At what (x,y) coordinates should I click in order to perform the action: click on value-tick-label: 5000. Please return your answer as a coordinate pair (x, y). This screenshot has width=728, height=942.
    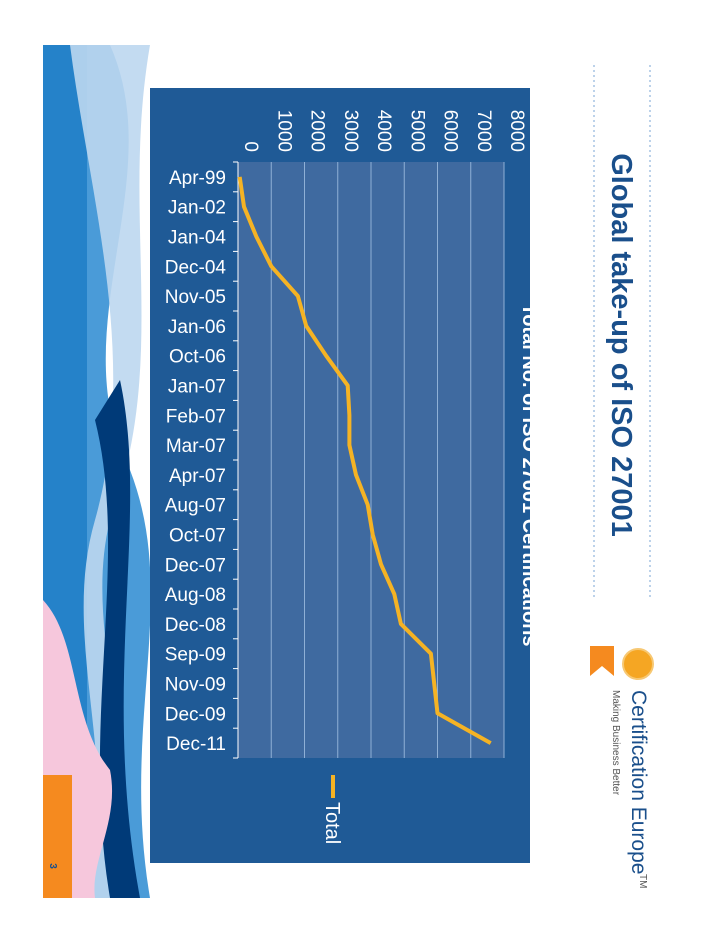
    Looking at the image, I should click on (416, 131).